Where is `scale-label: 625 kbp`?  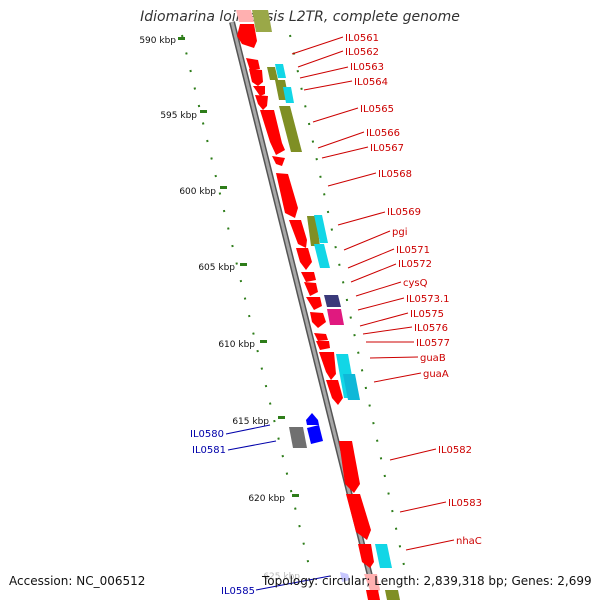 scale-label: 625 kbp is located at coordinates (281, 577).